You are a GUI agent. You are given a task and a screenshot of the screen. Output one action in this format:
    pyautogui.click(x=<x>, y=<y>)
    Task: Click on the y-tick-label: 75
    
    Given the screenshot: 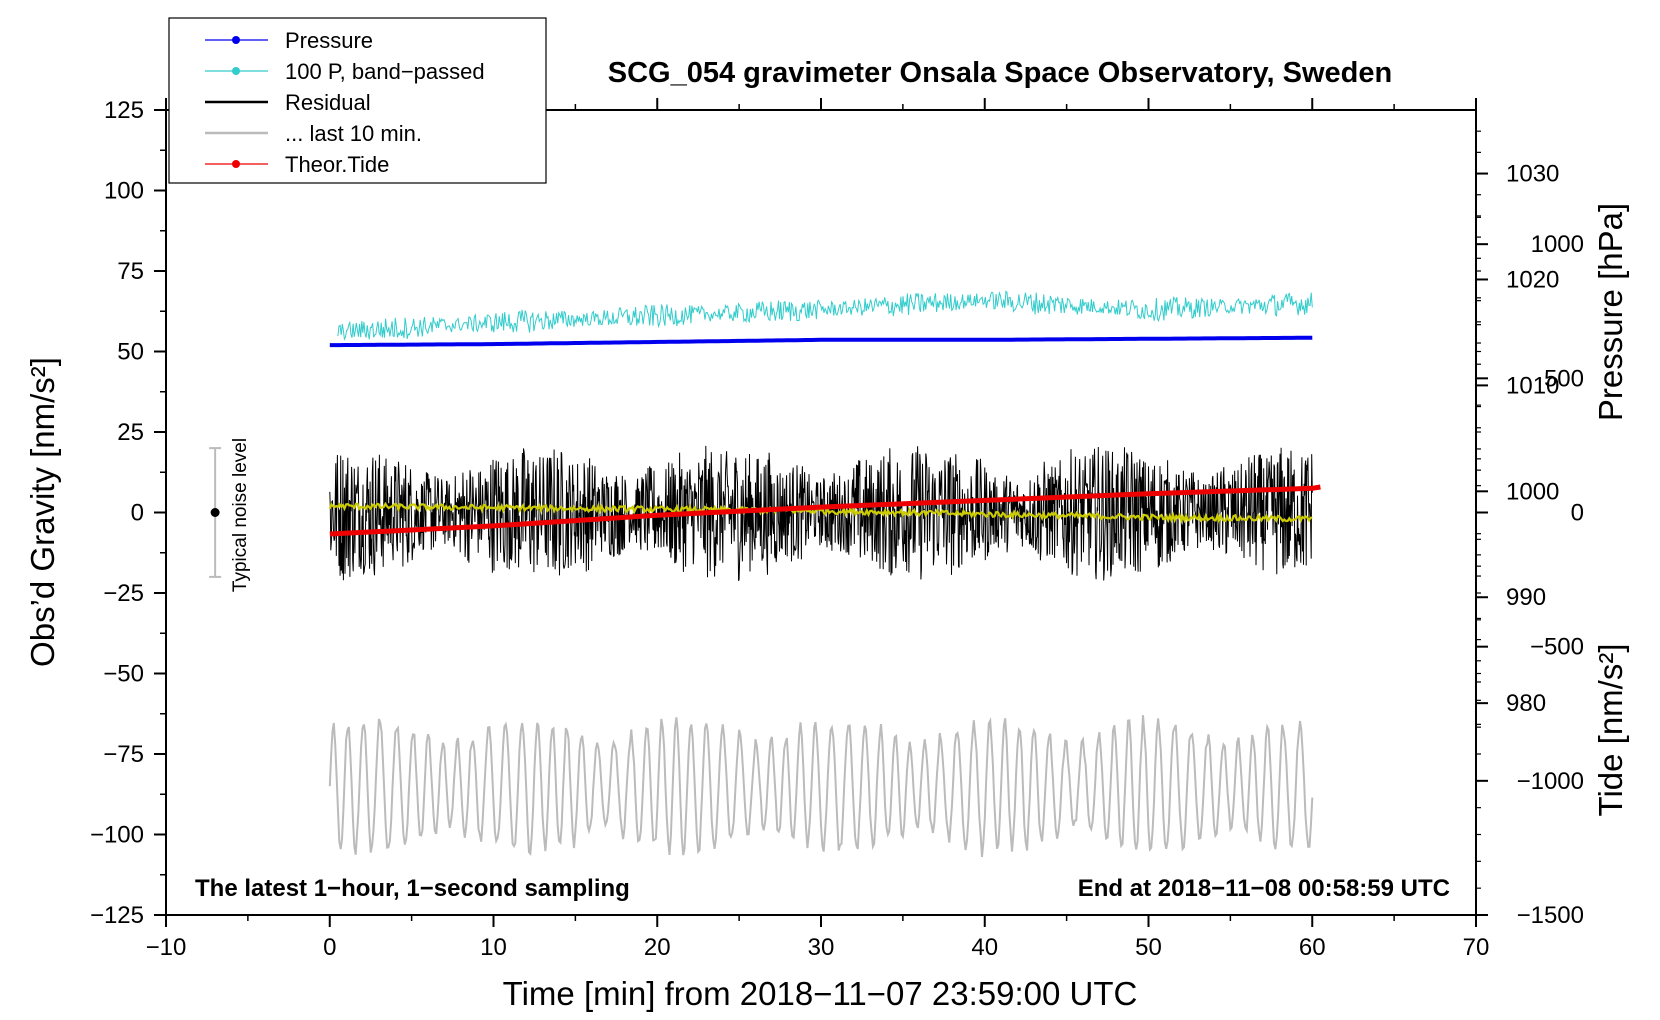 What is the action you would take?
    pyautogui.click(x=130, y=271)
    